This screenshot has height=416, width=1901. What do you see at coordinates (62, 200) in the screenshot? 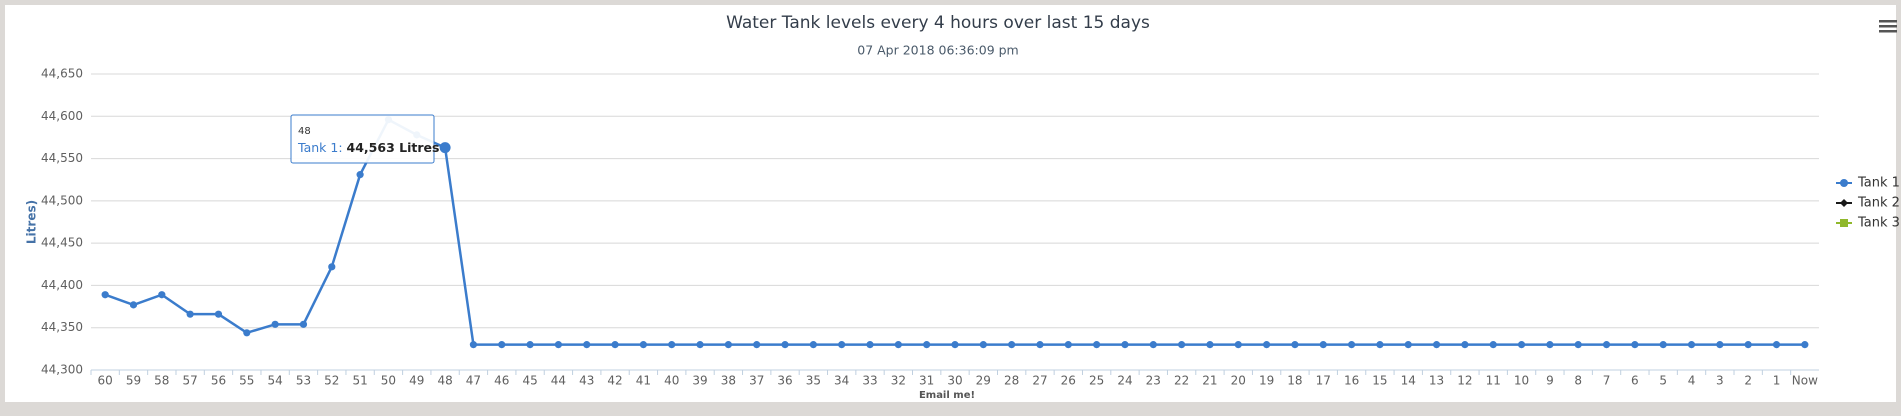
I see `y-tick-label: 44,500` at bounding box center [62, 200].